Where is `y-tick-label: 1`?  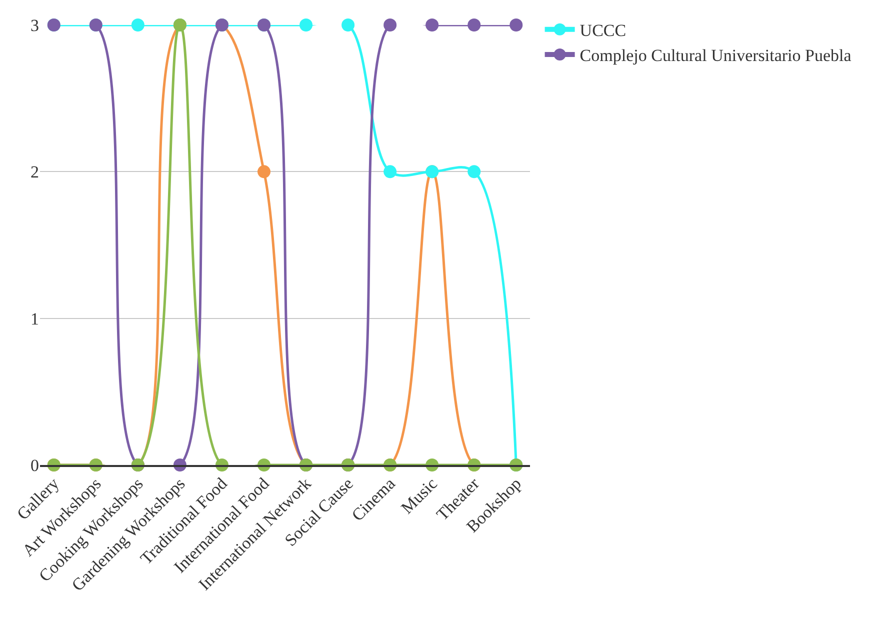 y-tick-label: 1 is located at coordinates (34, 318).